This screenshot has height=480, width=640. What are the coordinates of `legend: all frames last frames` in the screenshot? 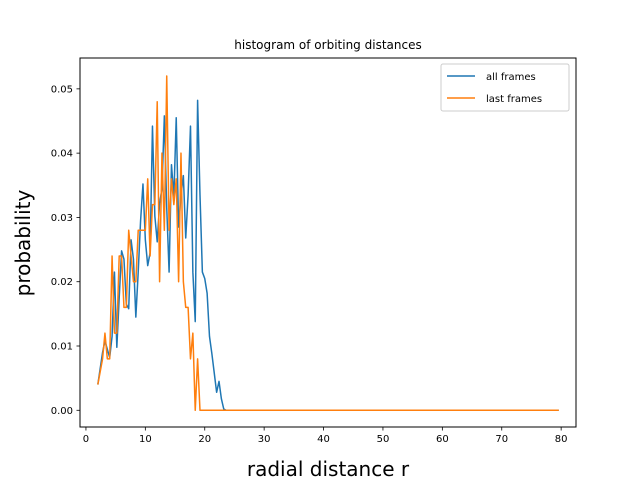 It's located at (505, 87).